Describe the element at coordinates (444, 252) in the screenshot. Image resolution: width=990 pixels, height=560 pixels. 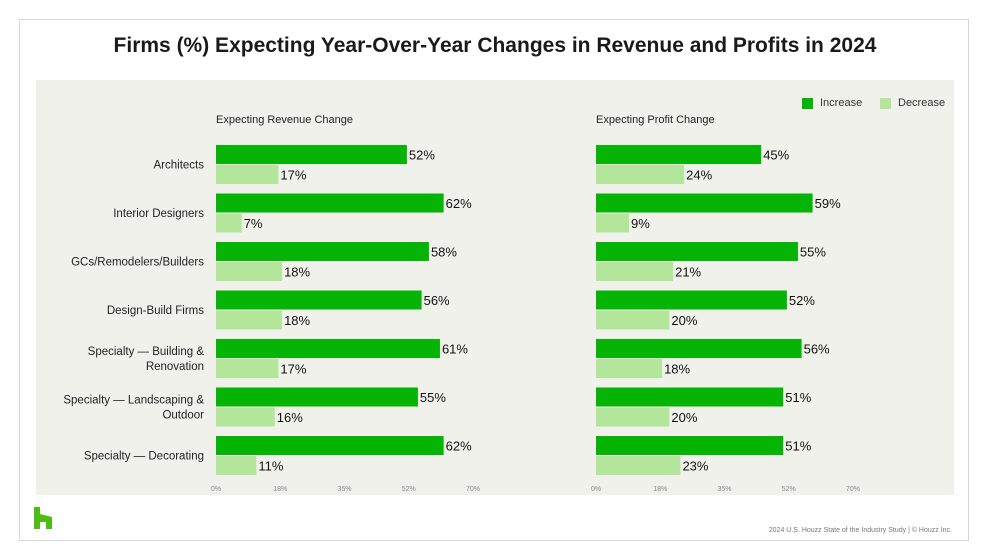
I see `data-label: 58%` at that location.